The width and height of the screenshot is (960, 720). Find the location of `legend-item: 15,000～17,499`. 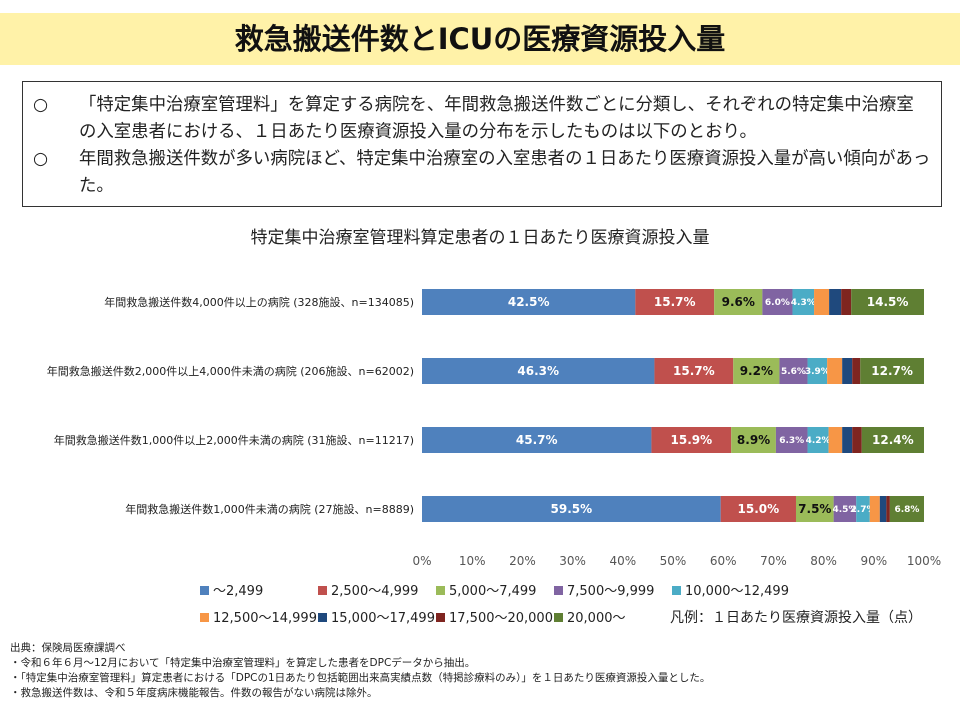

legend-item: 15,000～17,499 is located at coordinates (376, 616).